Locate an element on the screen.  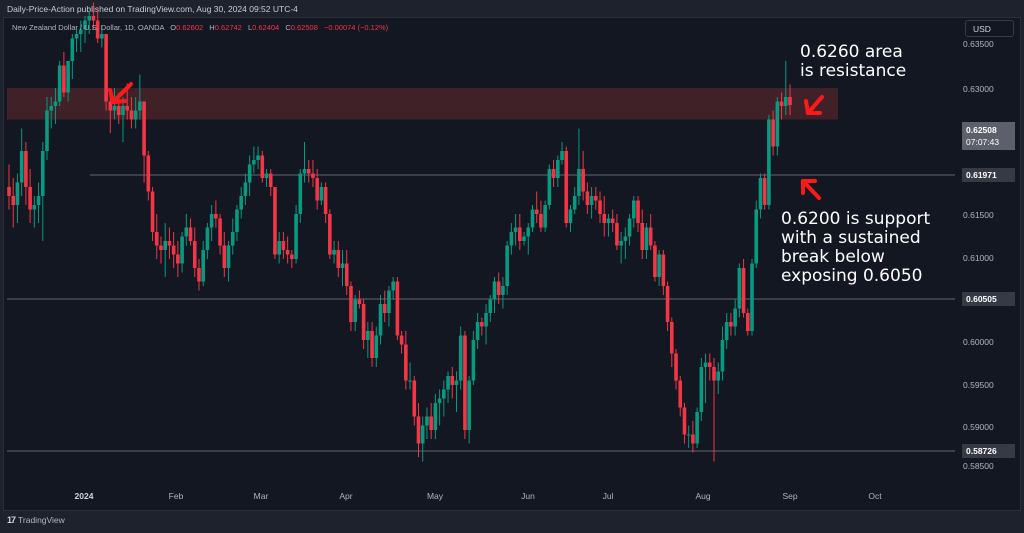
time-tick: Mar is located at coordinates (261, 496).